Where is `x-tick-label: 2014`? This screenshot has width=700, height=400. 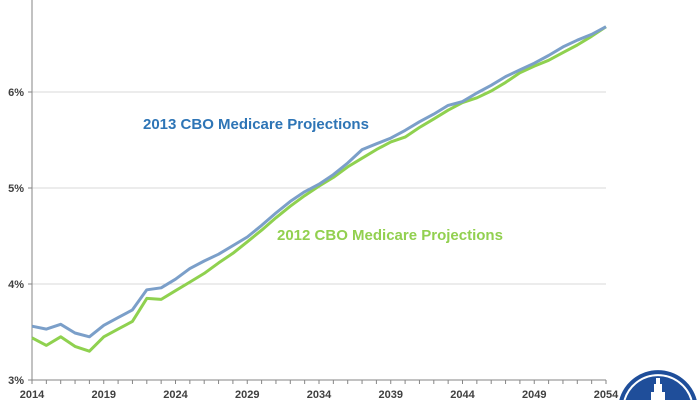 x-tick-label: 2014 is located at coordinates (32, 394).